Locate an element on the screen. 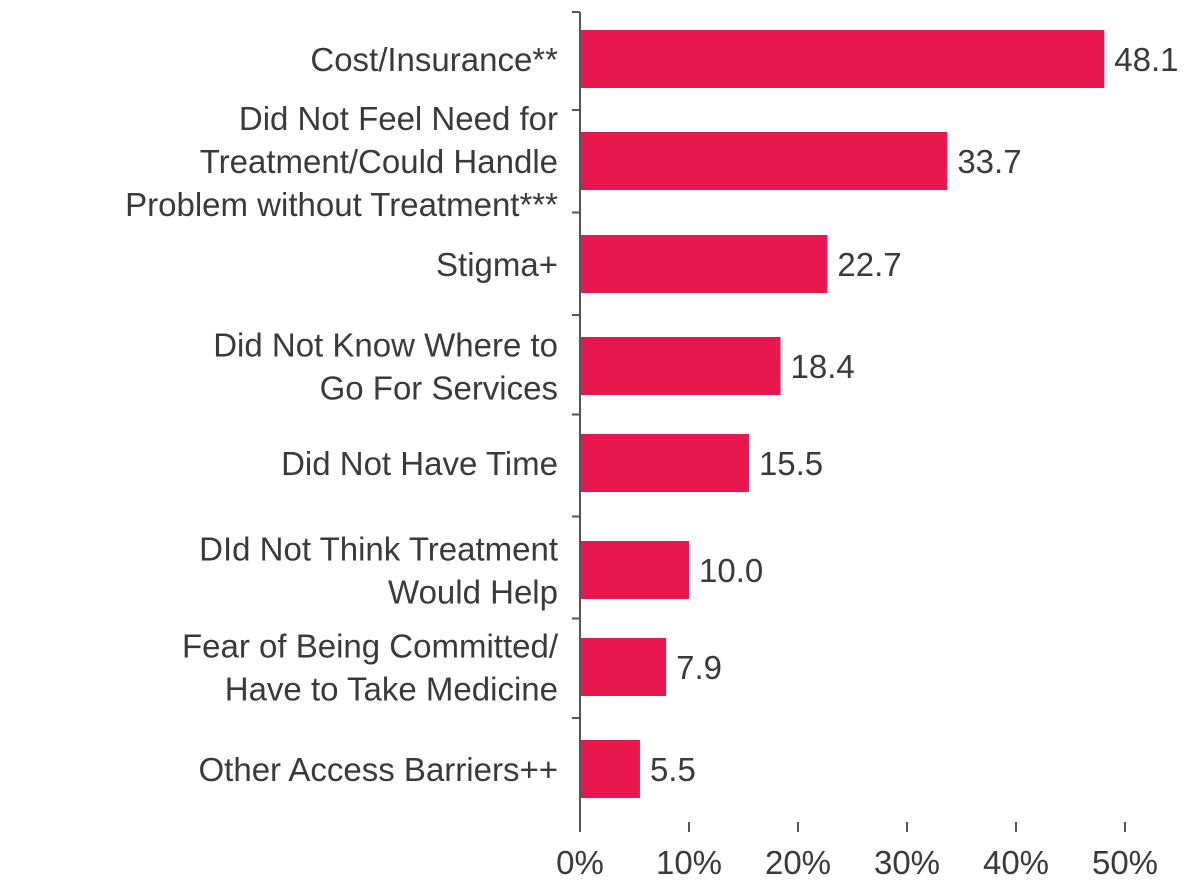  x-tick-label: 0% is located at coordinates (580, 862).